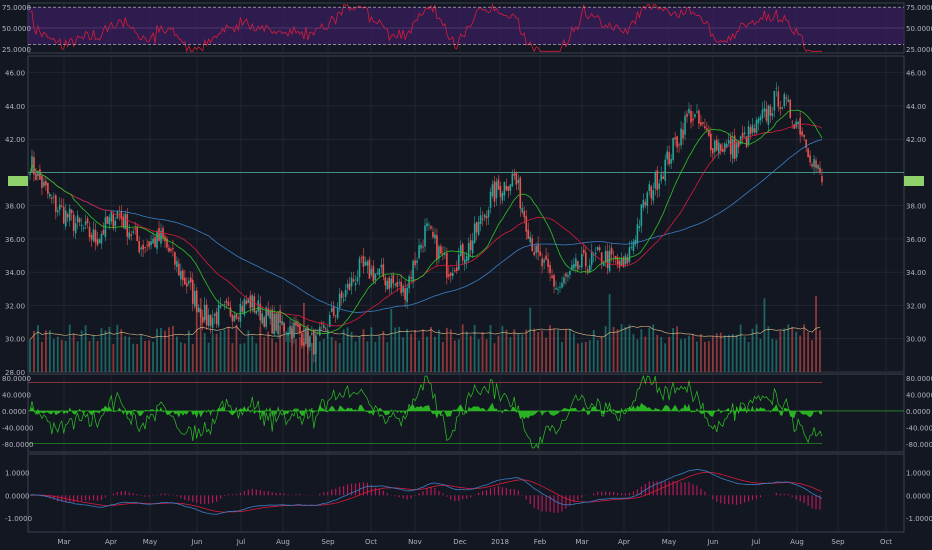 The image size is (932, 550). I want to click on macd-panel, so click(426, 492).